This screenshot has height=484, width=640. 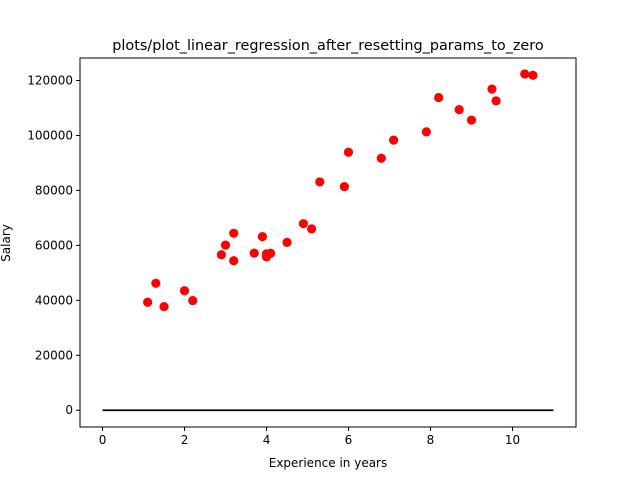 What do you see at coordinates (267, 440) in the screenshot?
I see `x-tick-label: 4` at bounding box center [267, 440].